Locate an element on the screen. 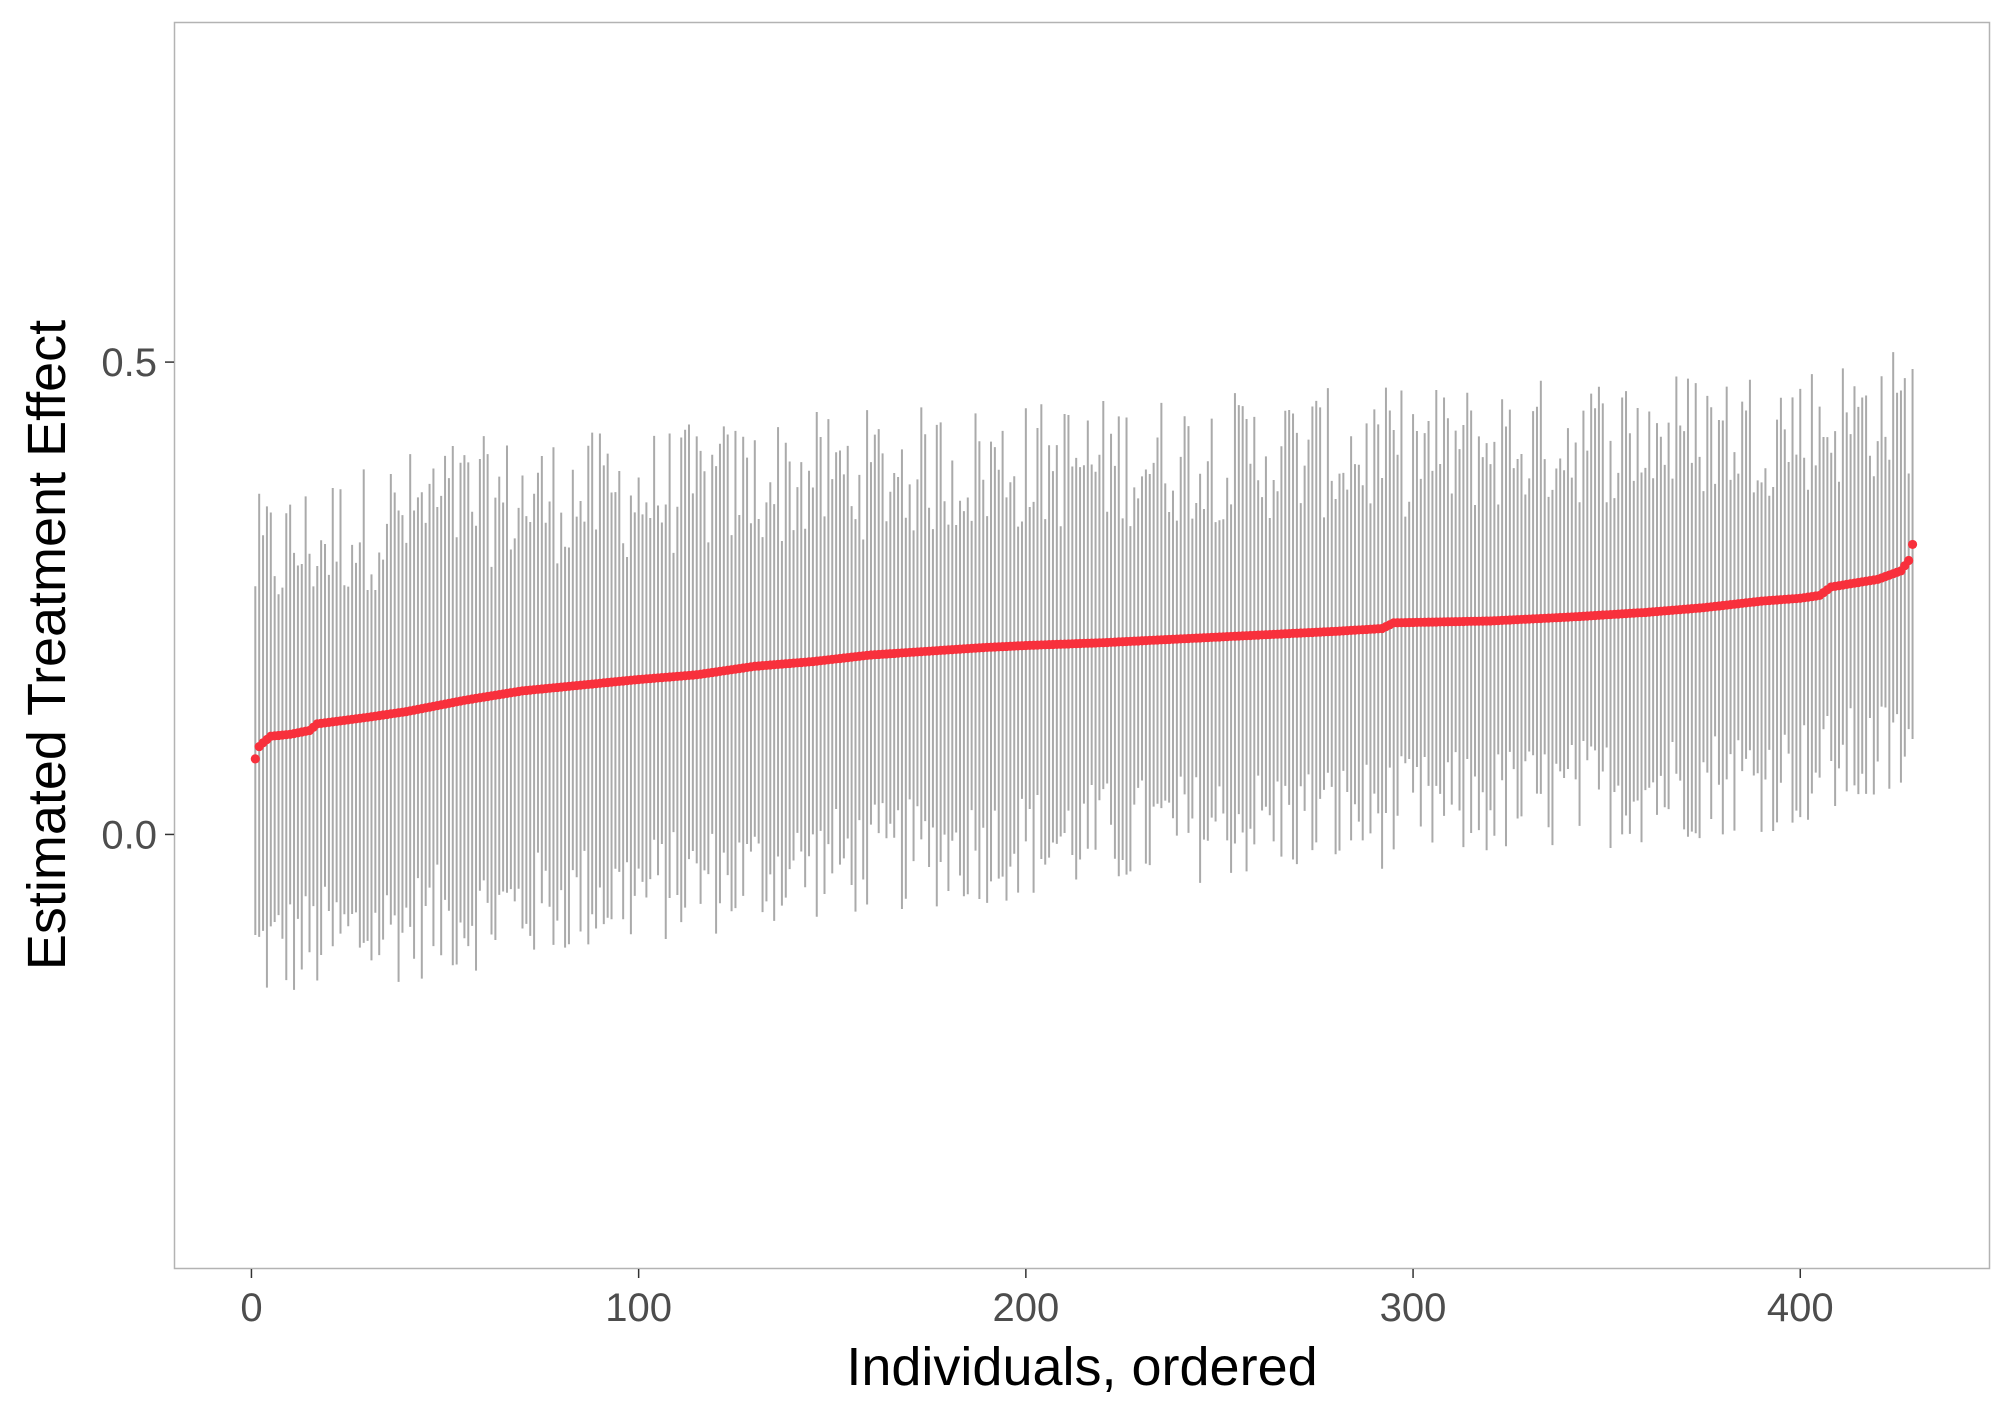 The height and width of the screenshot is (1417, 2007). x-tick-label: 400 is located at coordinates (1800, 1308).